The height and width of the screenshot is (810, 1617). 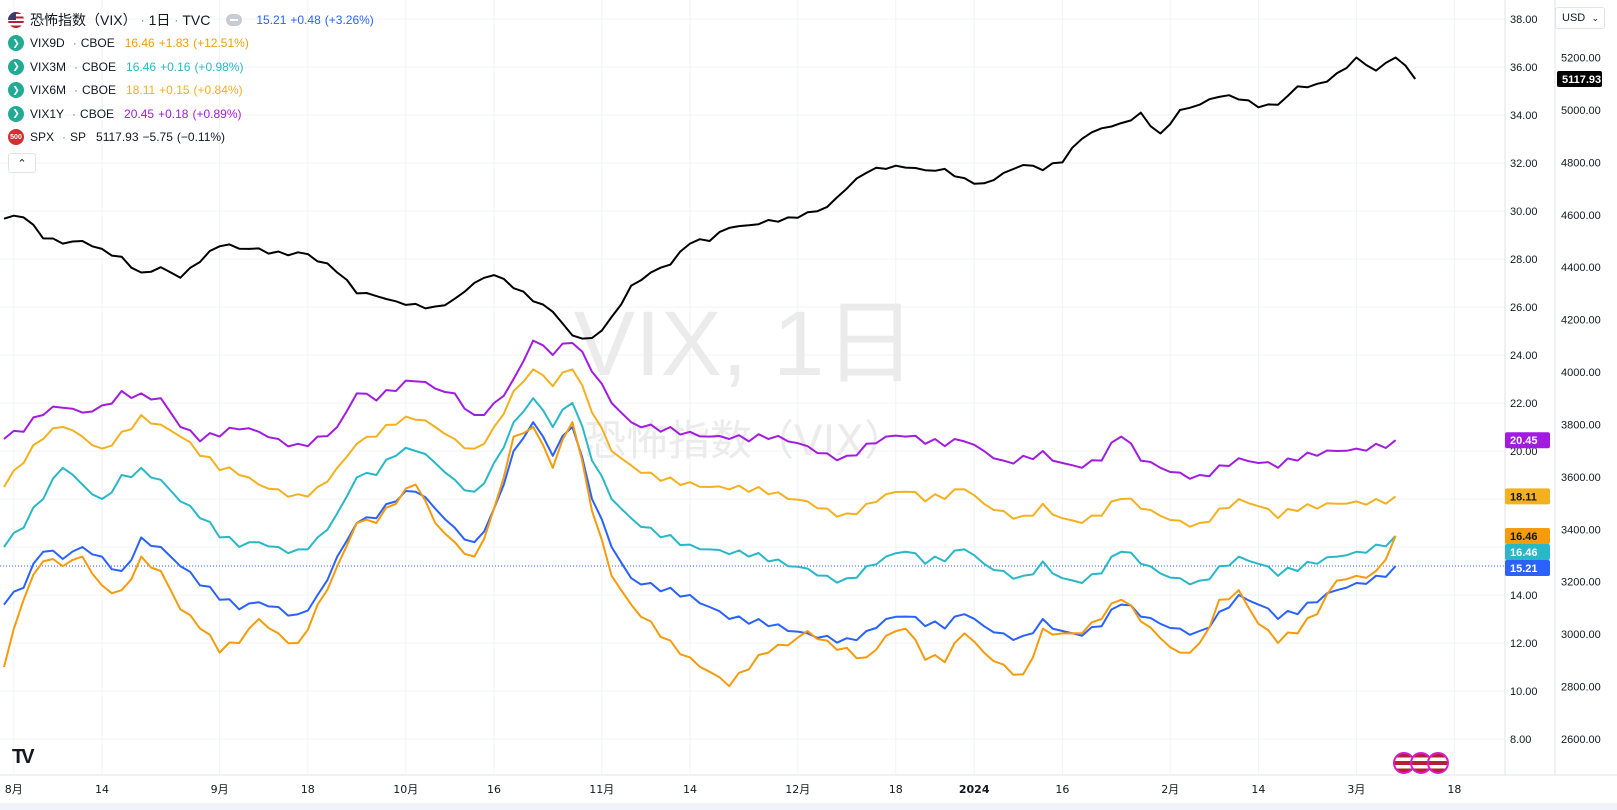 What do you see at coordinates (1581, 583) in the screenshot?
I see `right-axis-tick-label: 3200.00` at bounding box center [1581, 583].